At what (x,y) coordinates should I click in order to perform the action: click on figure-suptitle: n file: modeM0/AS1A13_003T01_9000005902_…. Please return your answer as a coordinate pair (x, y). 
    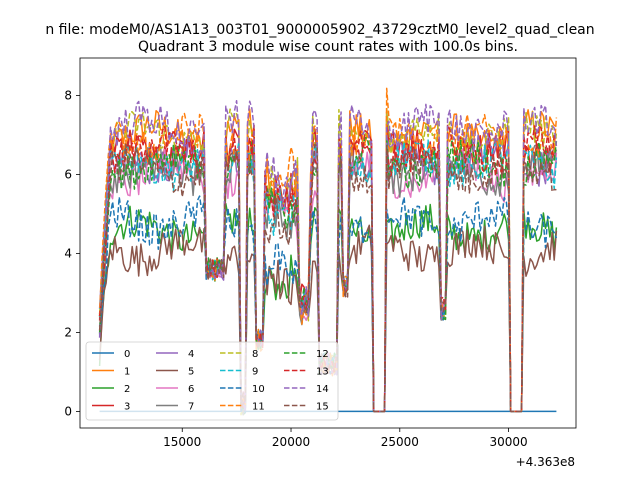
    Looking at the image, I should click on (319, 30).